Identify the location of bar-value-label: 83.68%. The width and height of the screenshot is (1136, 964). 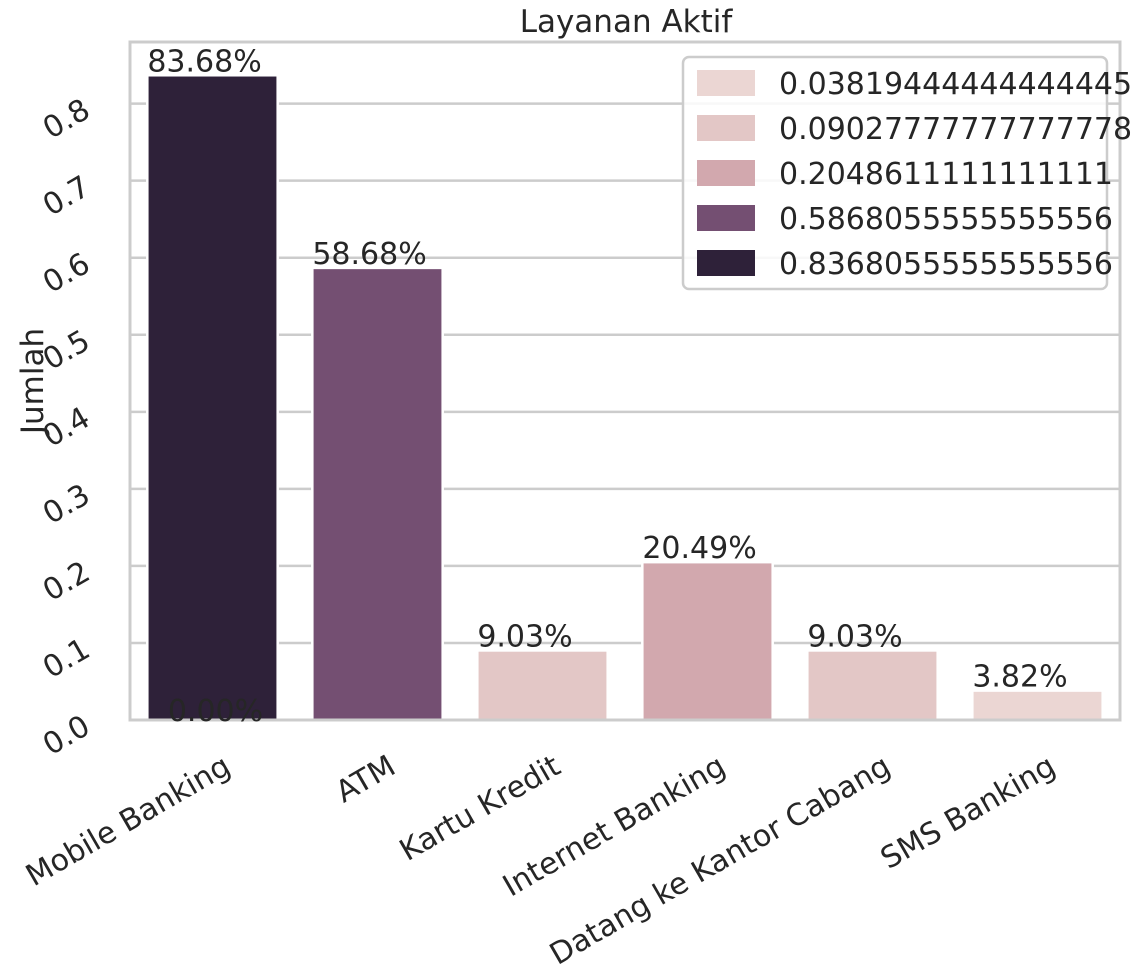
(204, 61).